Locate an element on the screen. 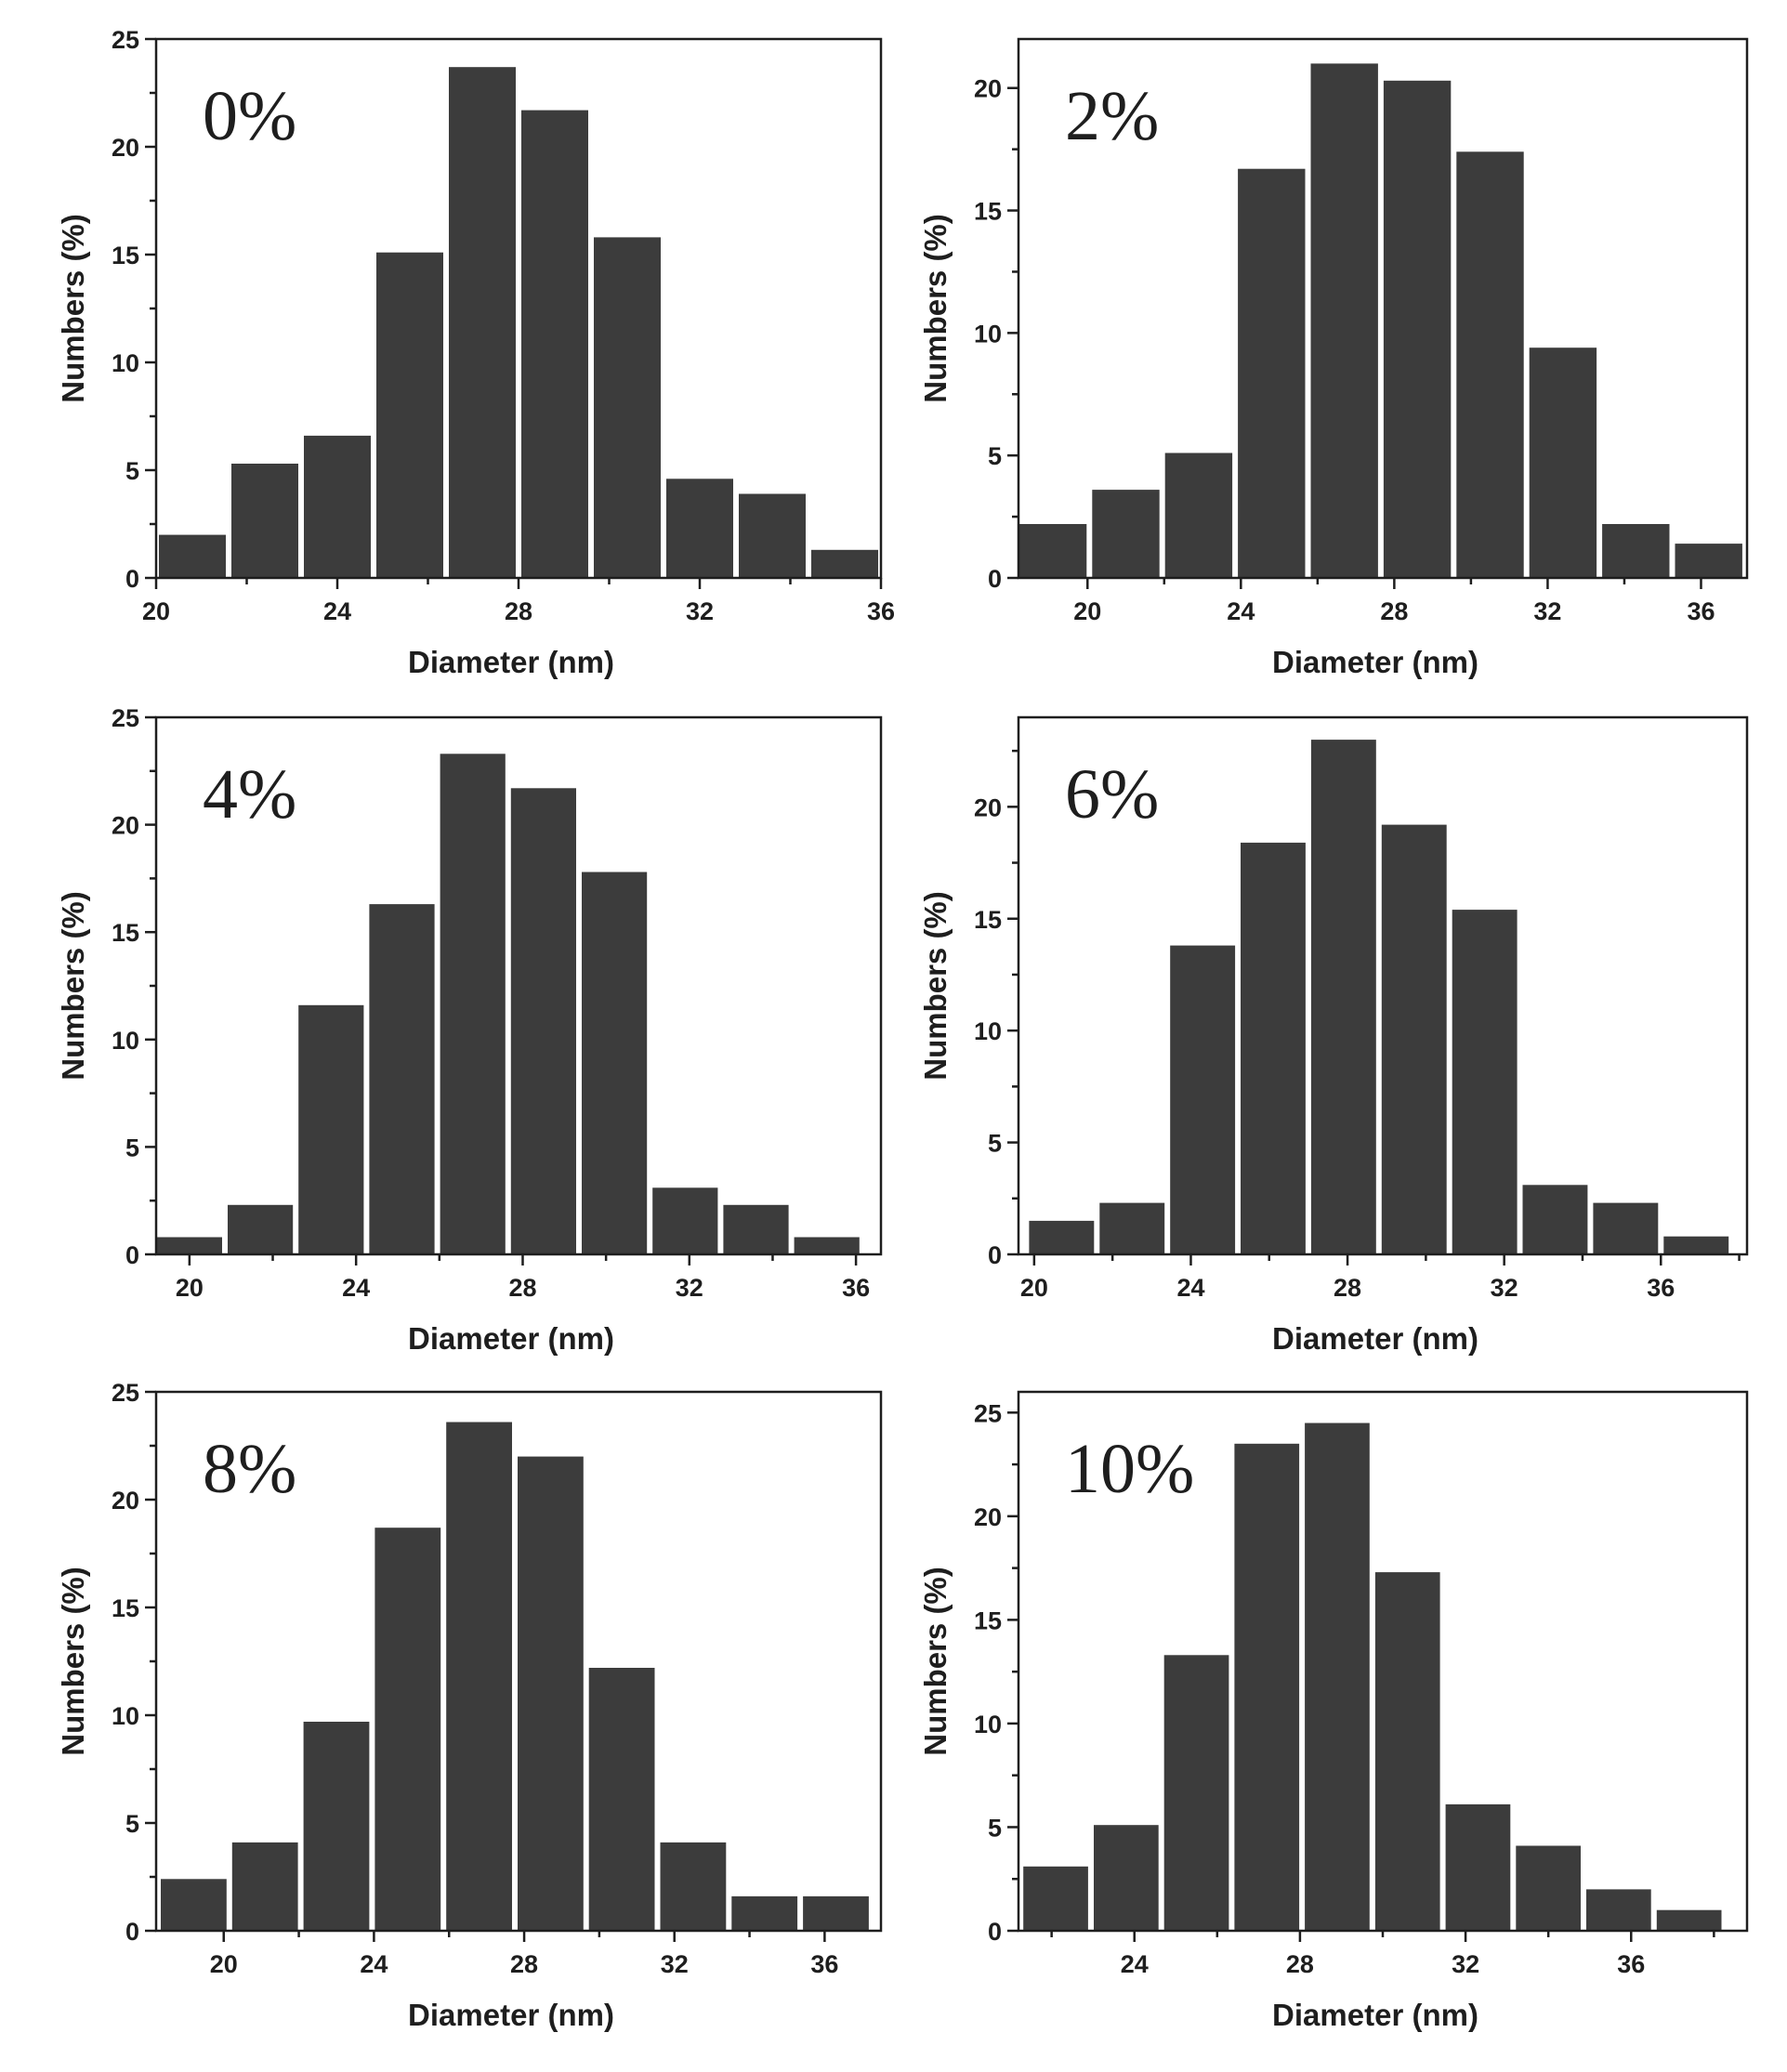  panel-label: 2% is located at coordinates (1112, 116).